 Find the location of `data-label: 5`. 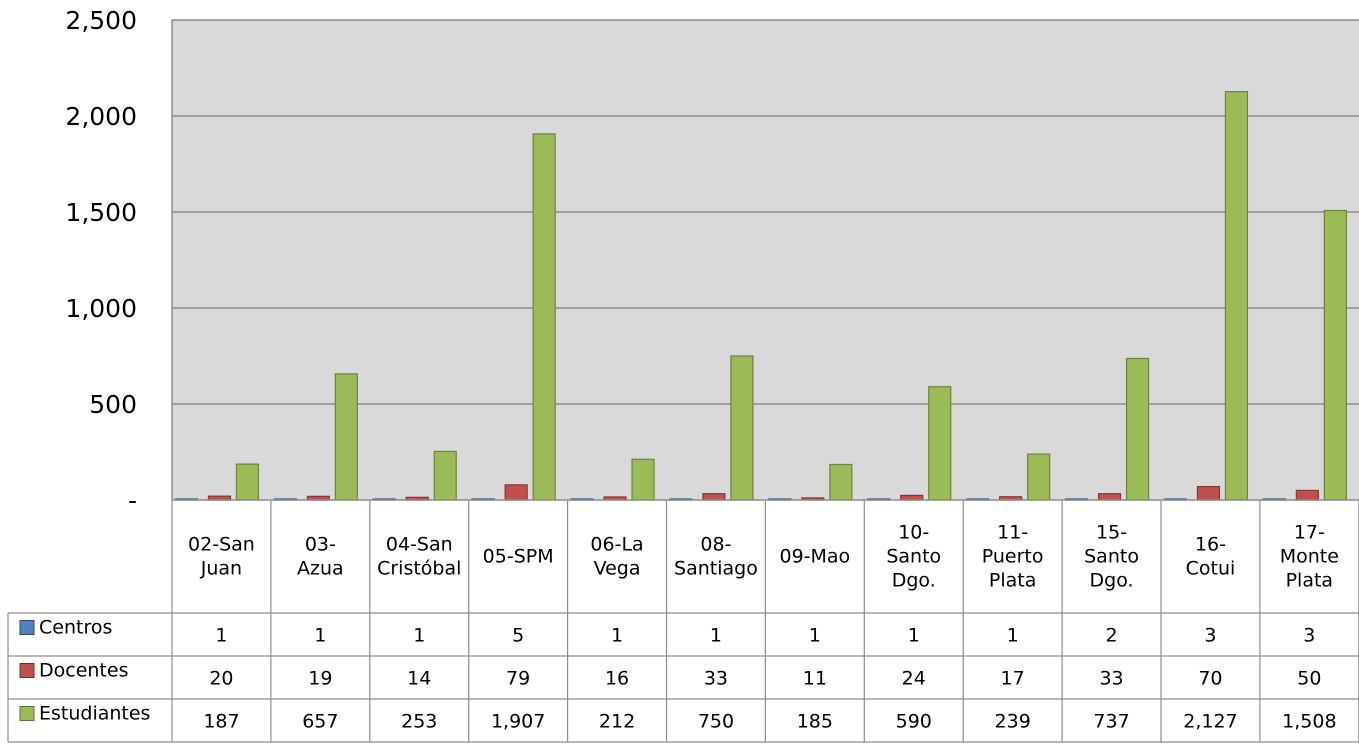

data-label: 5 is located at coordinates (518, 636).